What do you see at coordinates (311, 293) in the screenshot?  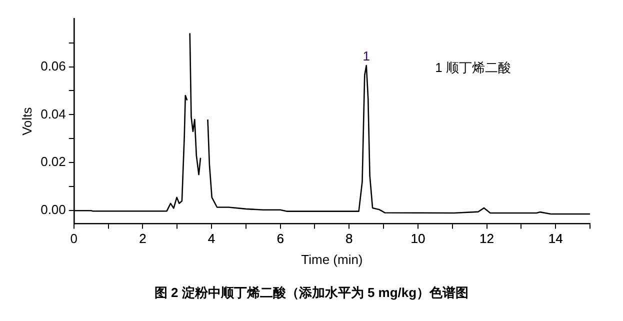 I see `text: 图 2 淀粉中顺丁烯二酸（添加水平为 5 mg/kg）色谱图` at bounding box center [311, 293].